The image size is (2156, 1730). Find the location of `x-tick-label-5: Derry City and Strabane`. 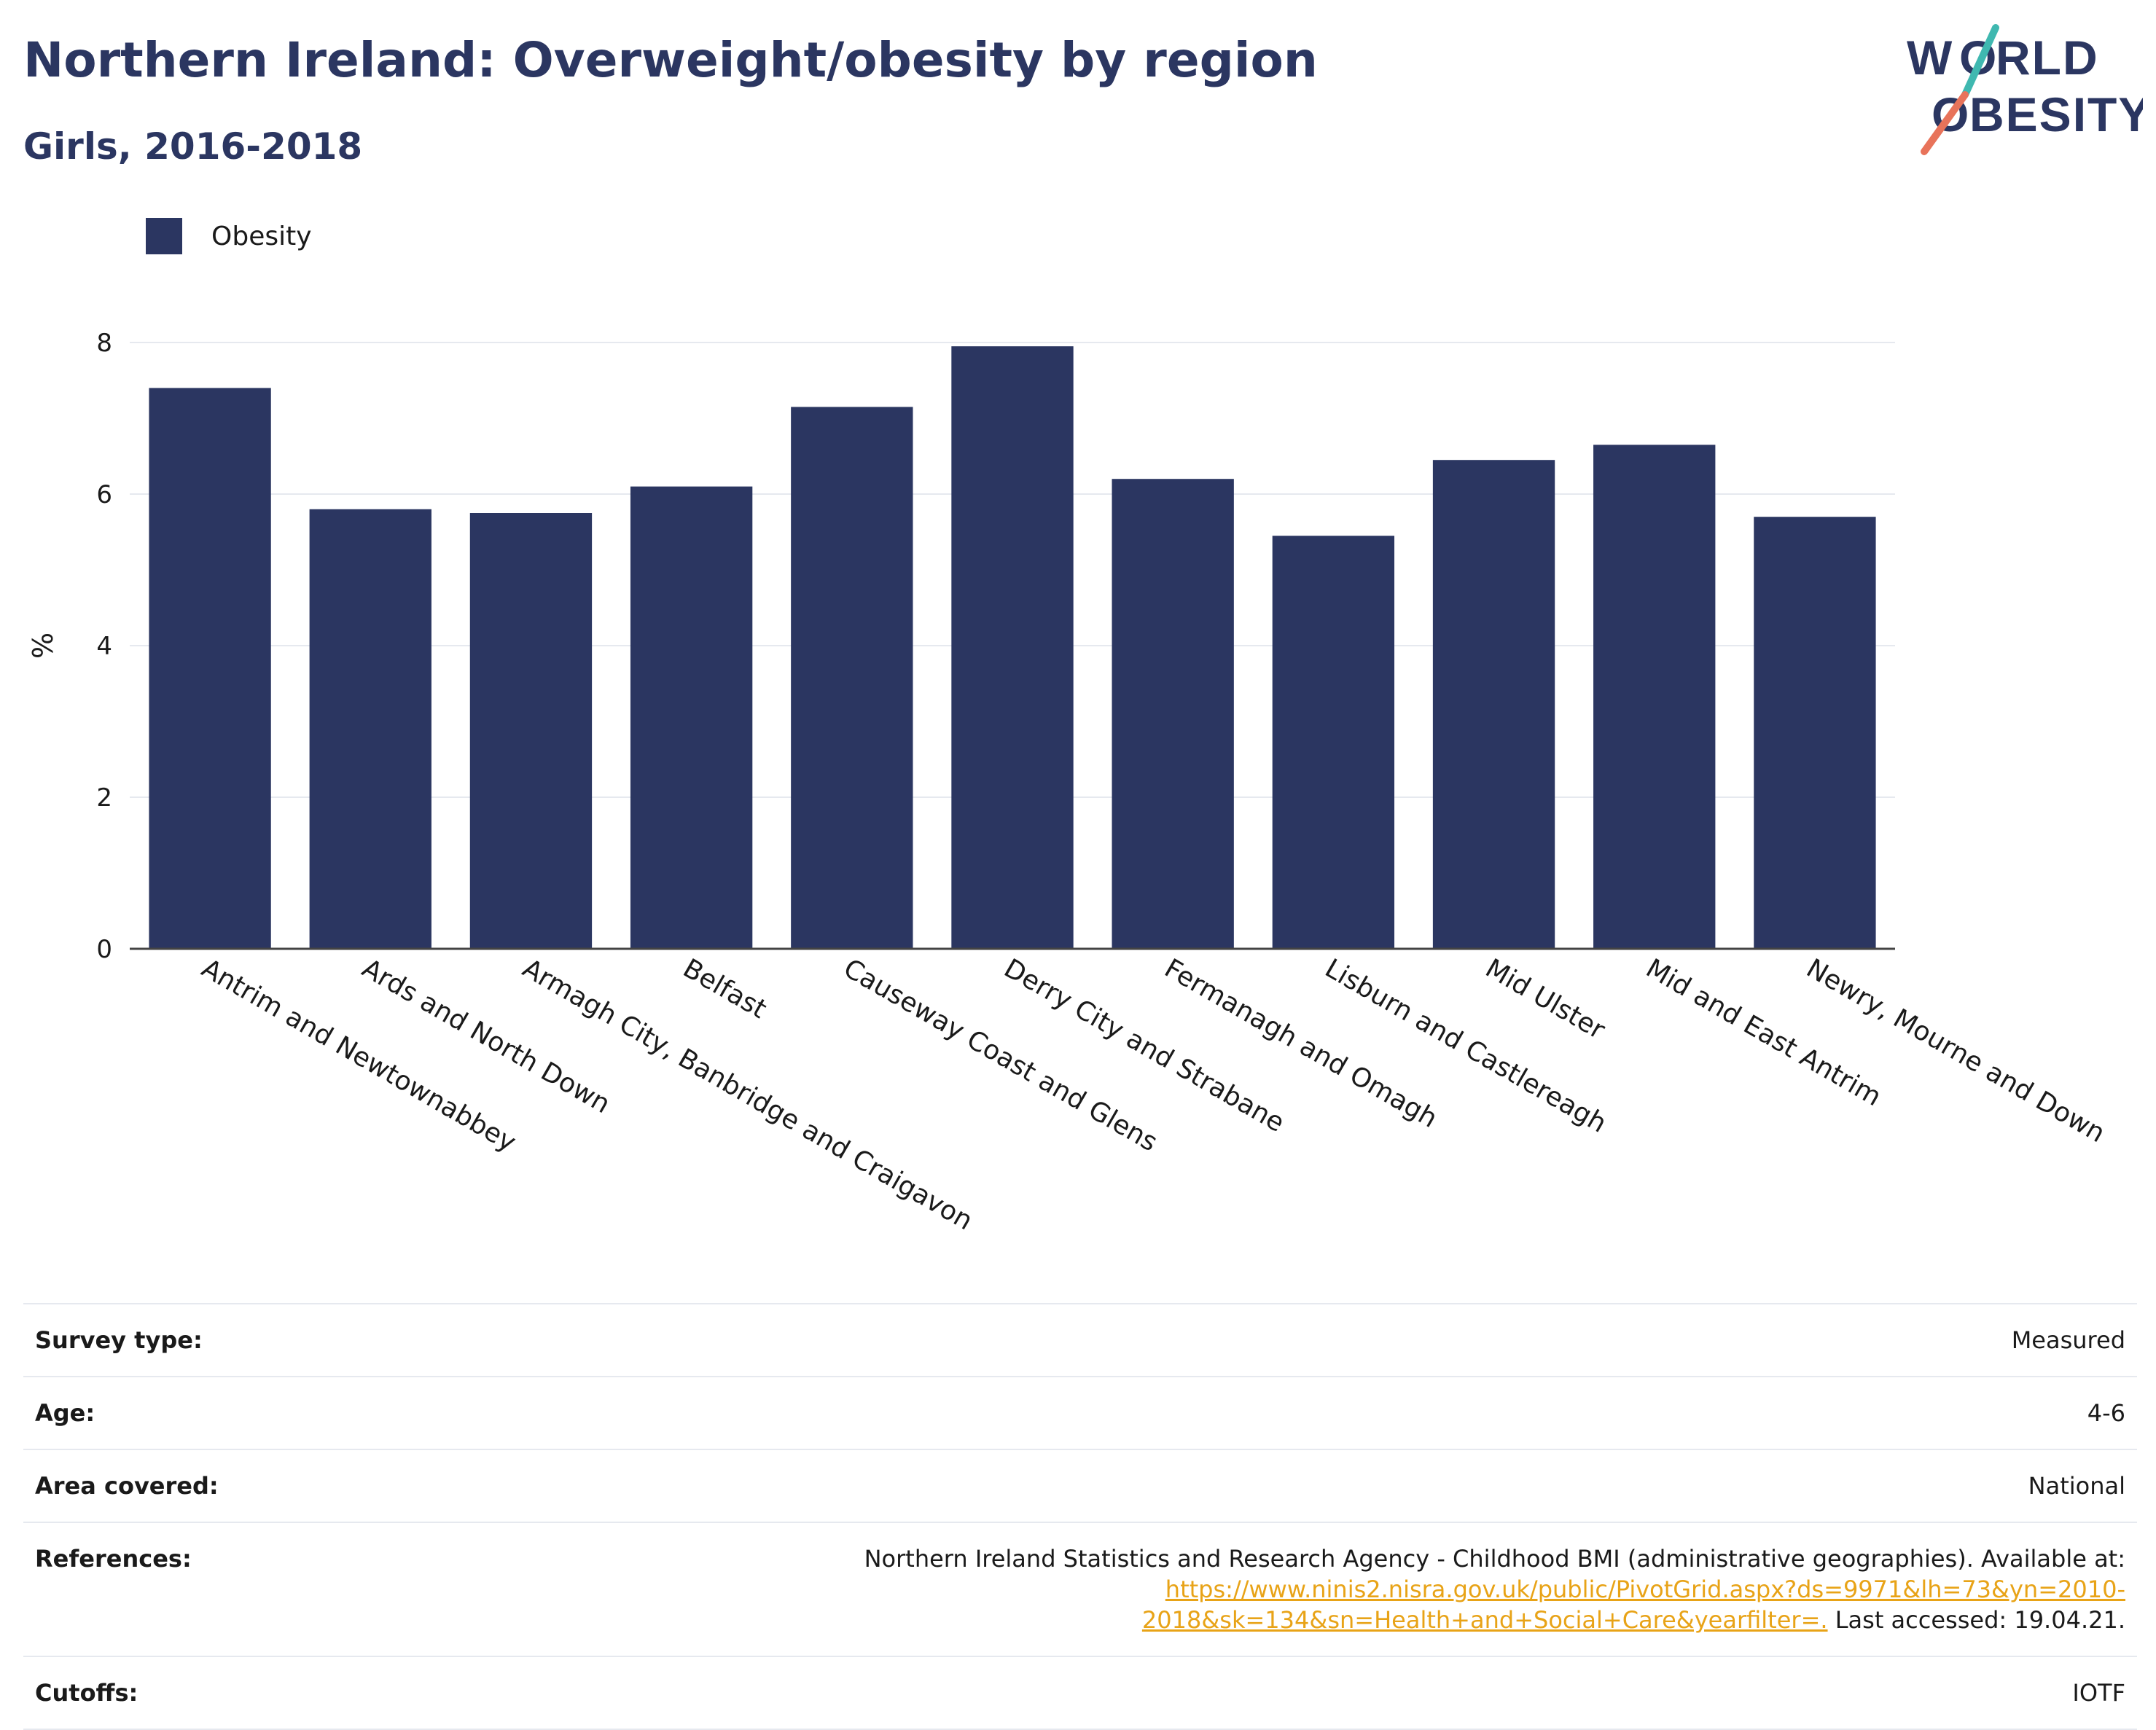

x-tick-label-5: Derry City and Strabane is located at coordinates (1144, 1045).